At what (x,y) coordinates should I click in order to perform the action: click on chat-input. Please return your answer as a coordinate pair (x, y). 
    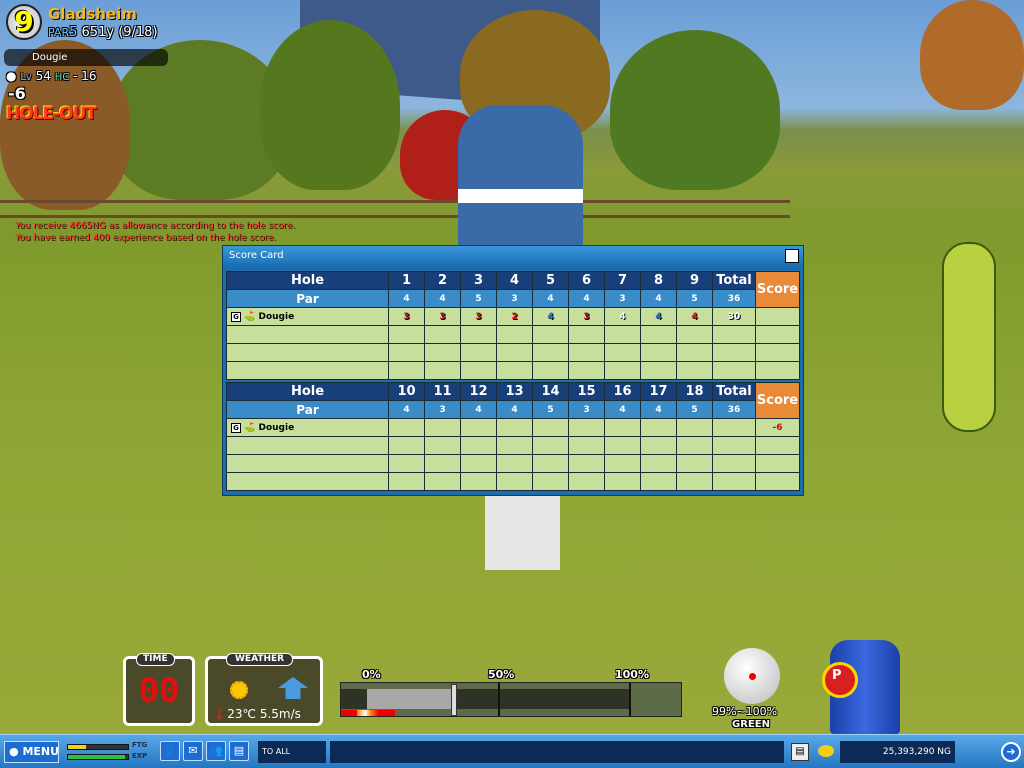
    Looking at the image, I should click on (557, 752).